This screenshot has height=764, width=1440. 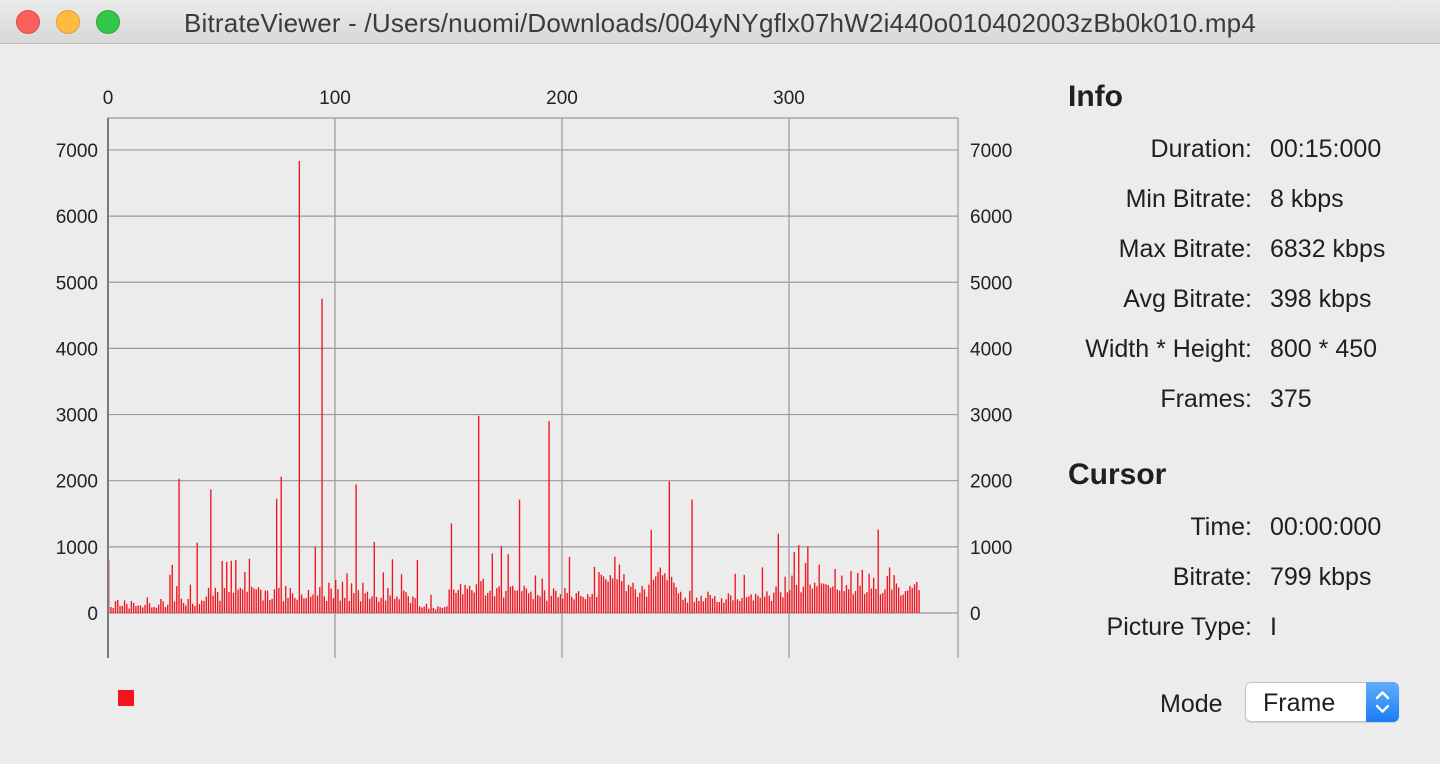 I want to click on y-tick-label-left: 6000, so click(x=77, y=217).